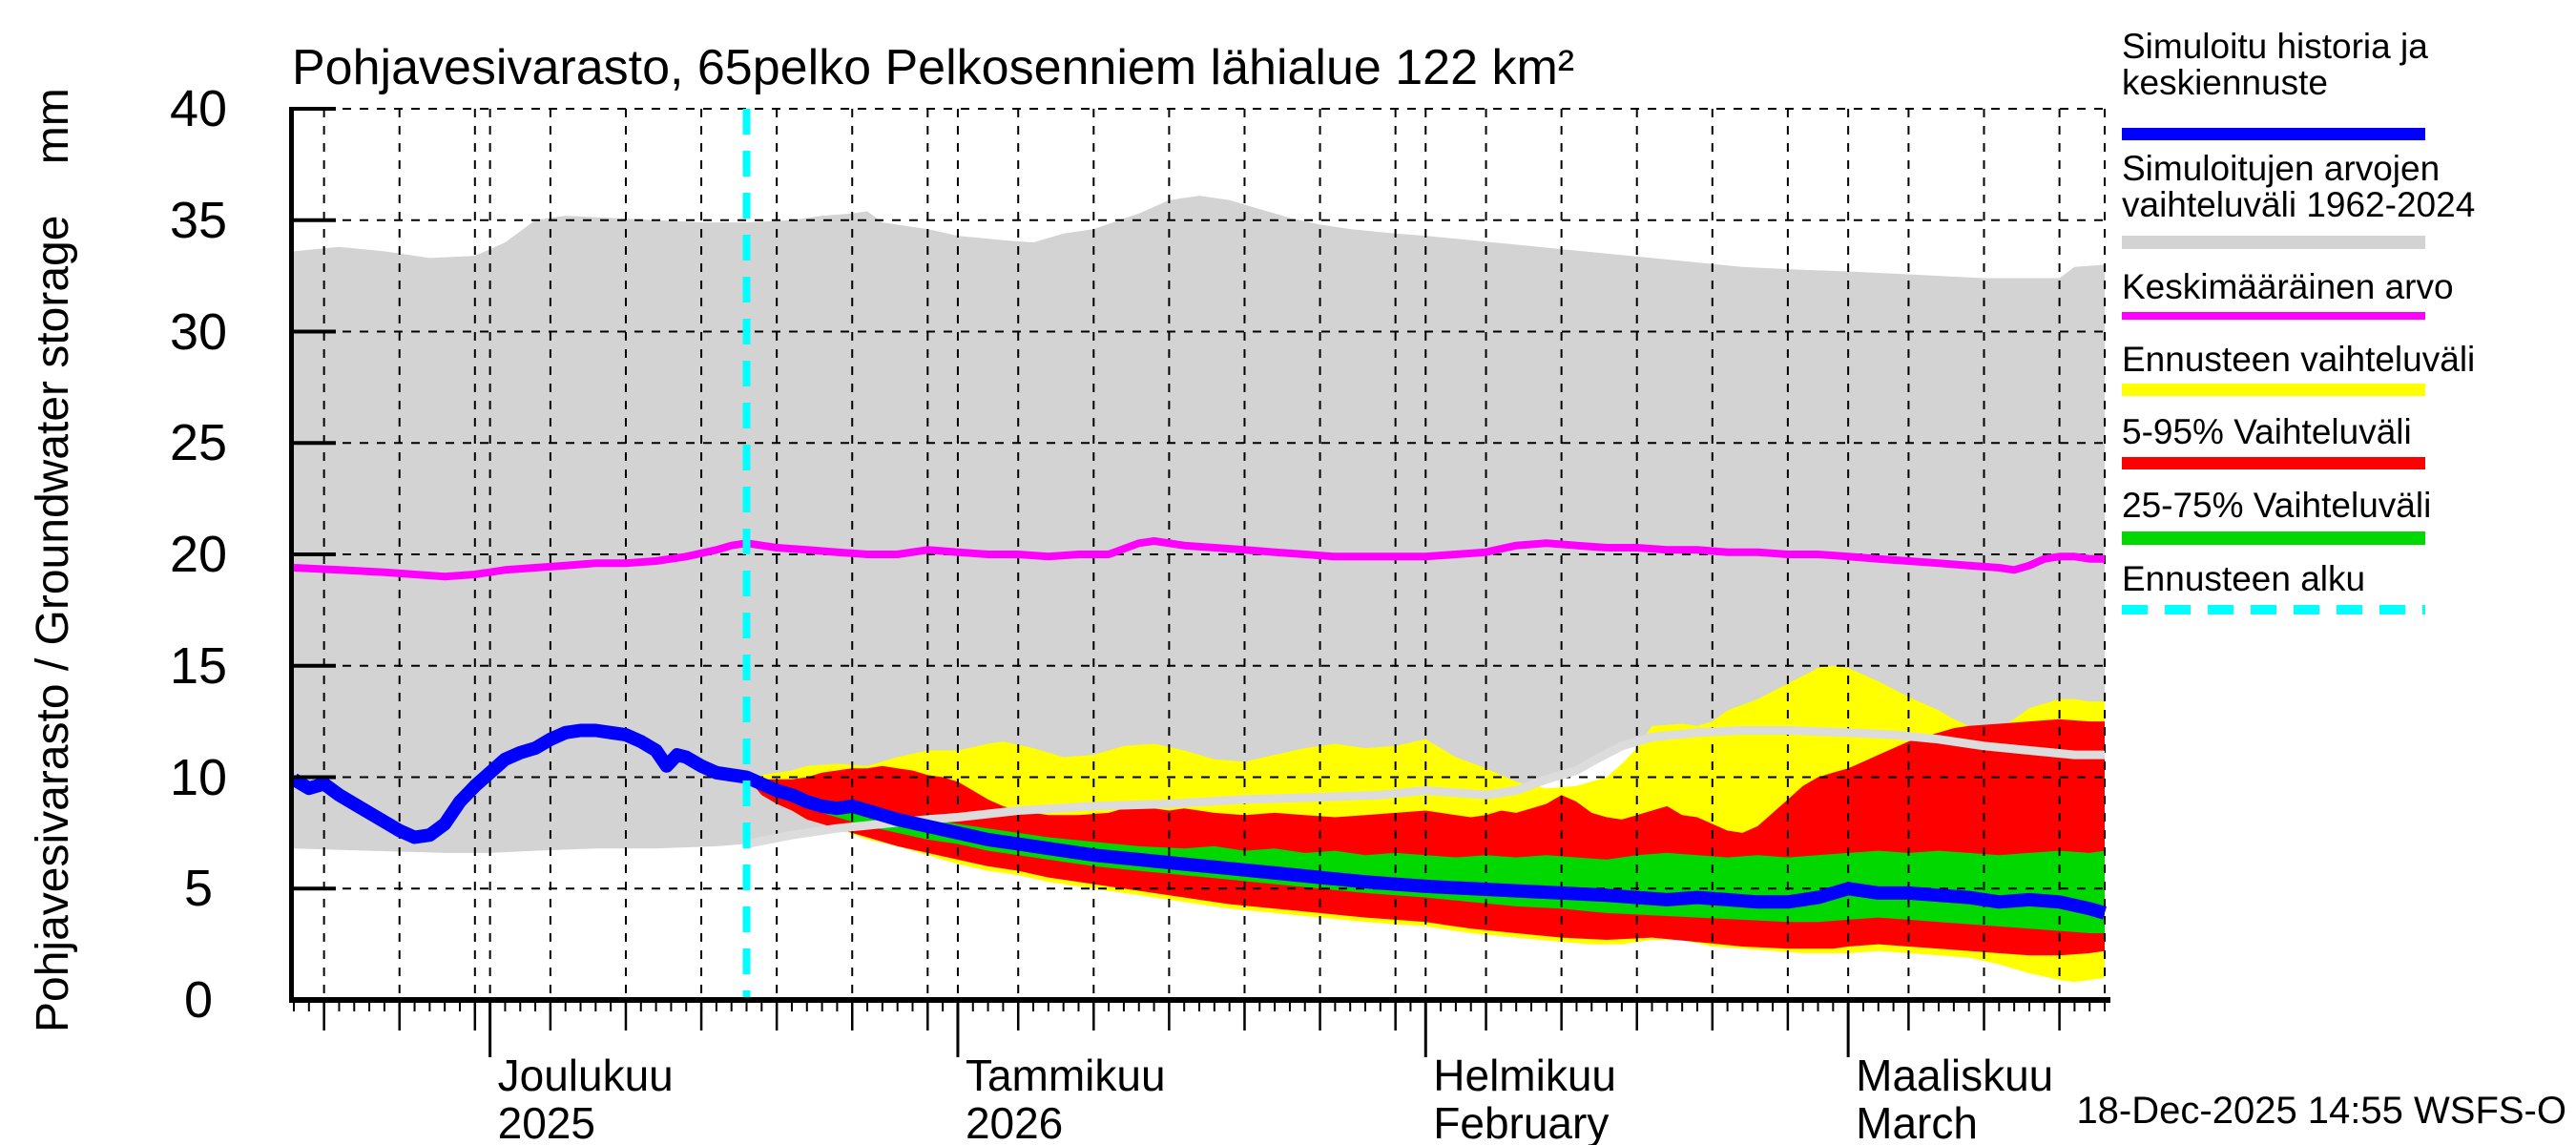 Image resolution: width=2576 pixels, height=1145 pixels. What do you see at coordinates (2275, 46) in the screenshot?
I see `legend-label: Simuloitu historia ja` at bounding box center [2275, 46].